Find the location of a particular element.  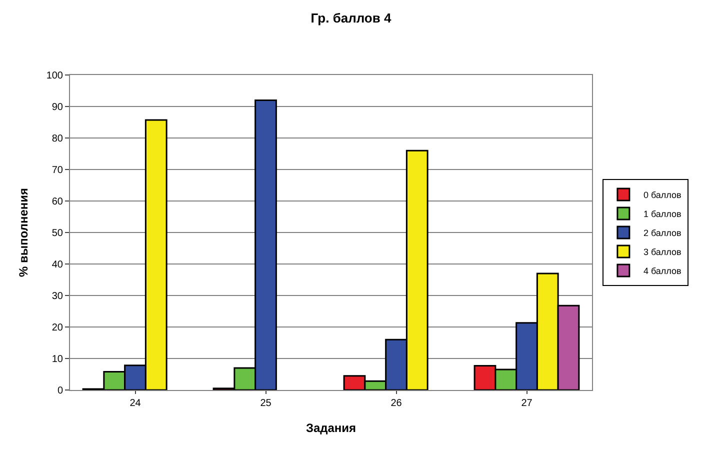

x-tick-label: 25 is located at coordinates (266, 403).